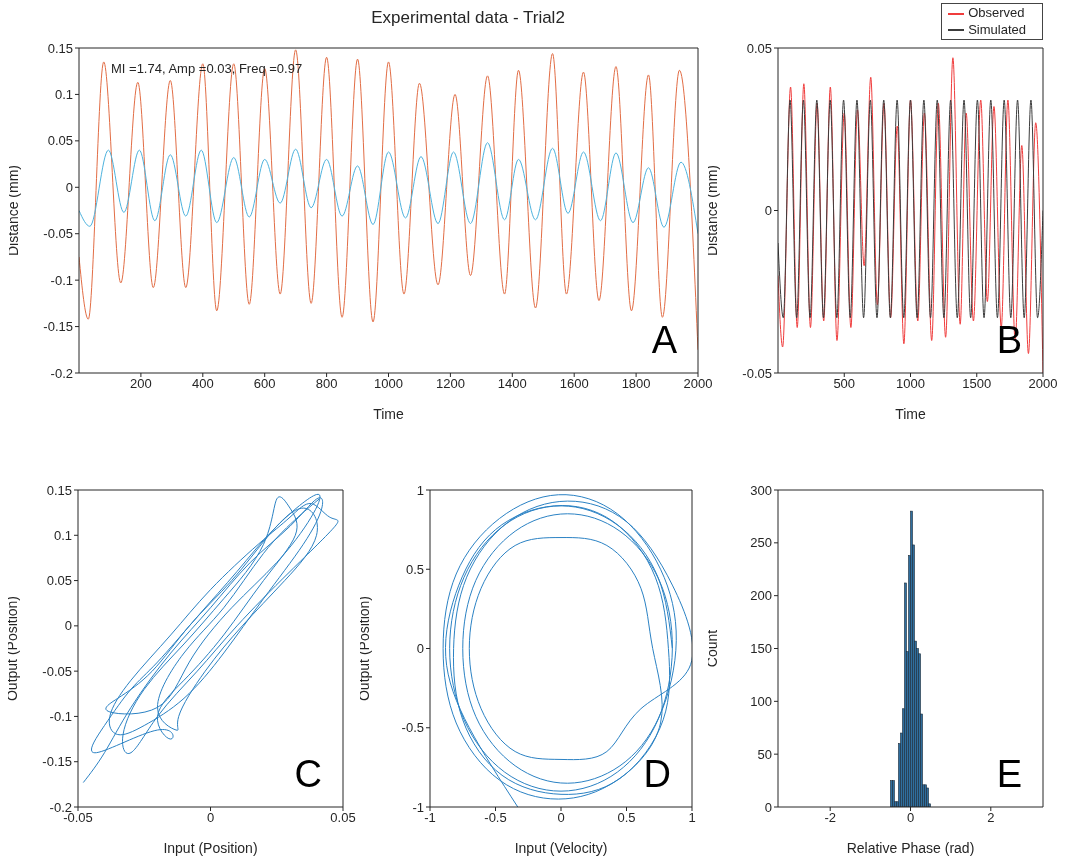  Describe the element at coordinates (468, 18) in the screenshot. I see `chart-title: Experimental data - Trial2` at that location.